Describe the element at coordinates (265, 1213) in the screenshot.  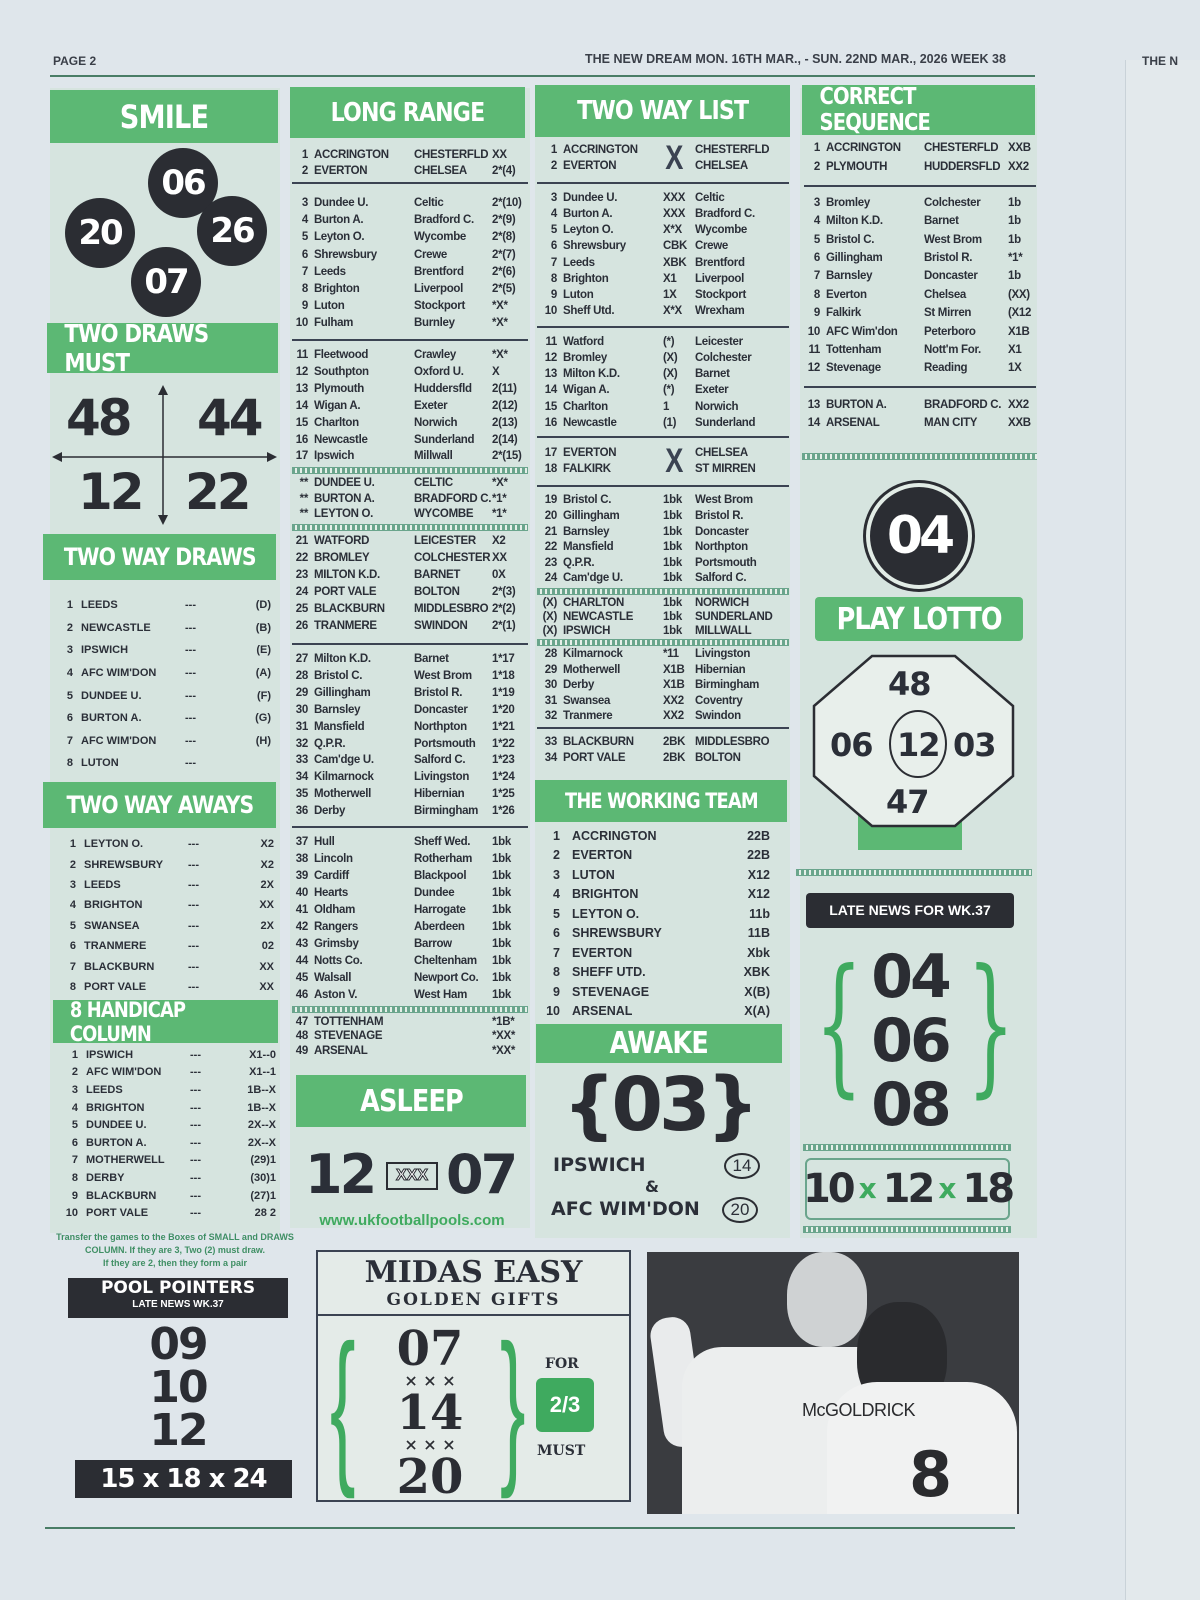
I see `item-code: 28 2` at that location.